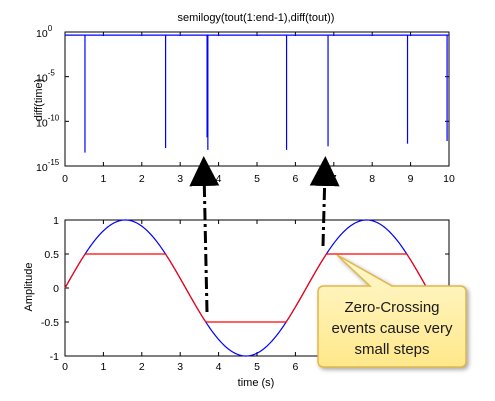 The height and width of the screenshot is (401, 495). What do you see at coordinates (257, 367) in the screenshot?
I see `bottom-x-tick-label: 5` at bounding box center [257, 367].